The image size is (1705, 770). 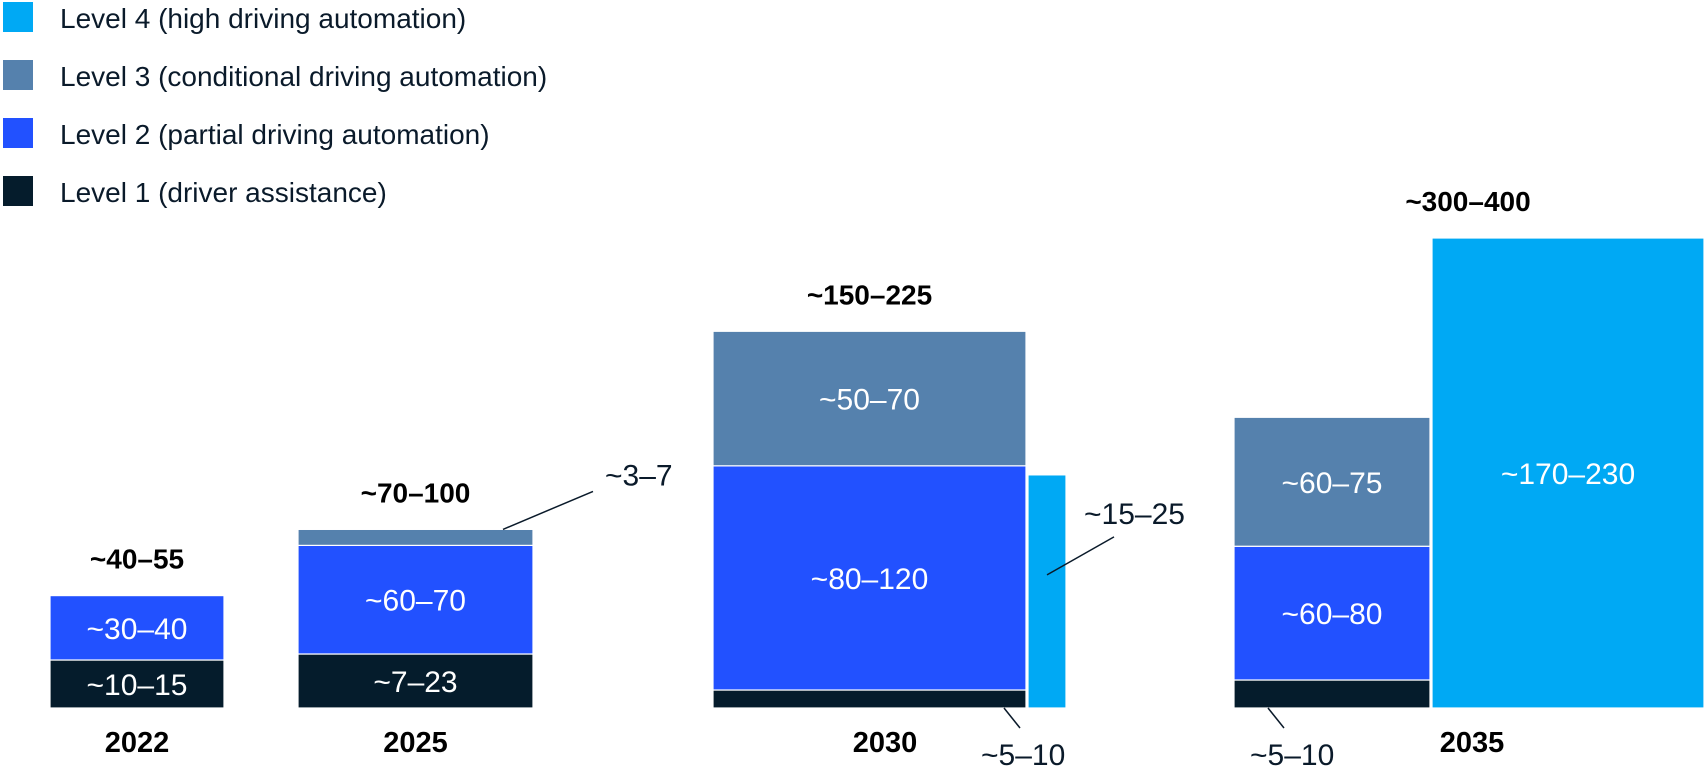 I want to click on bar-2022-l1, so click(x=137, y=684).